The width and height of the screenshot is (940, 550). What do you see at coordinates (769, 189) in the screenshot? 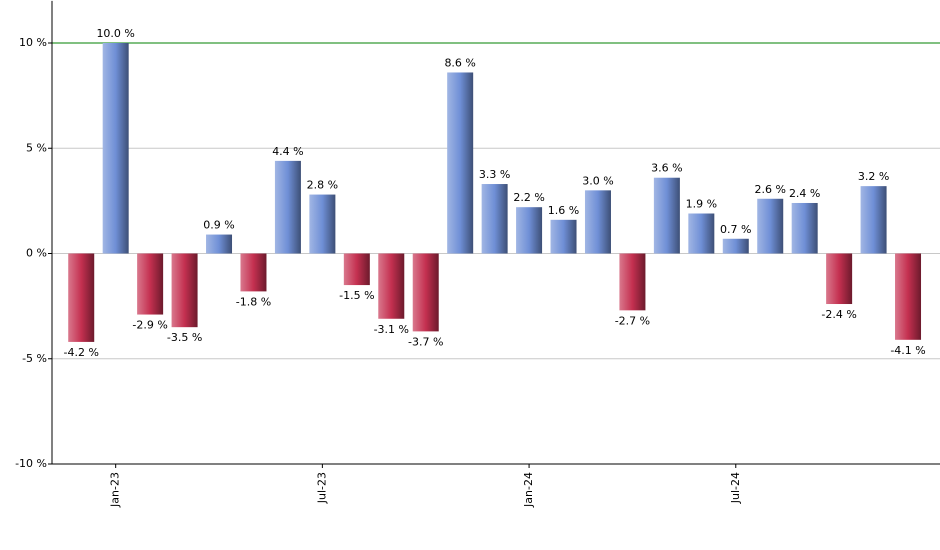
I see `value-label: 2.6 %` at bounding box center [769, 189].